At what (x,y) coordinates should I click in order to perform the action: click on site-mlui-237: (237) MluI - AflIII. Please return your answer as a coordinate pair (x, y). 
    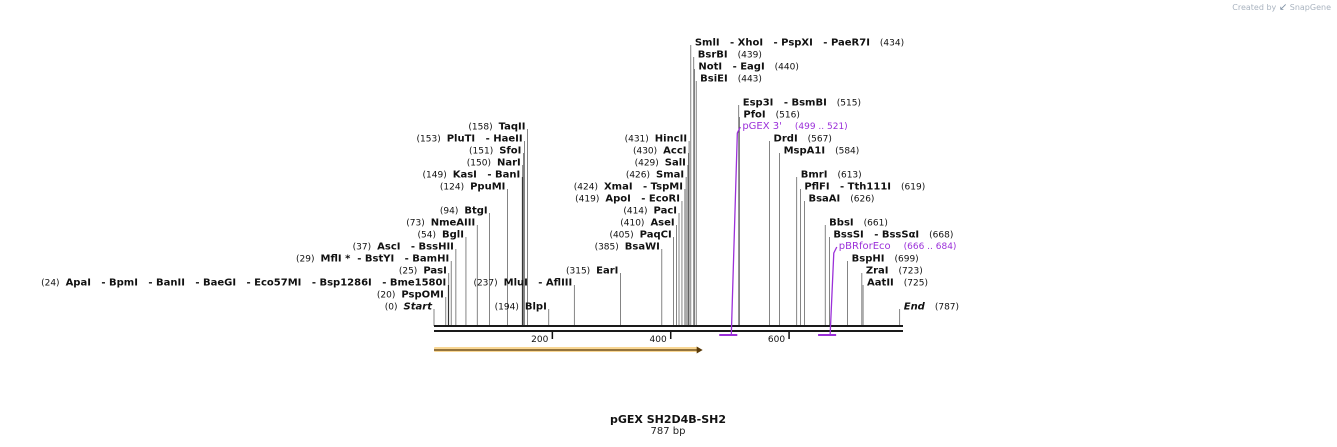
    Looking at the image, I should click on (524, 302).